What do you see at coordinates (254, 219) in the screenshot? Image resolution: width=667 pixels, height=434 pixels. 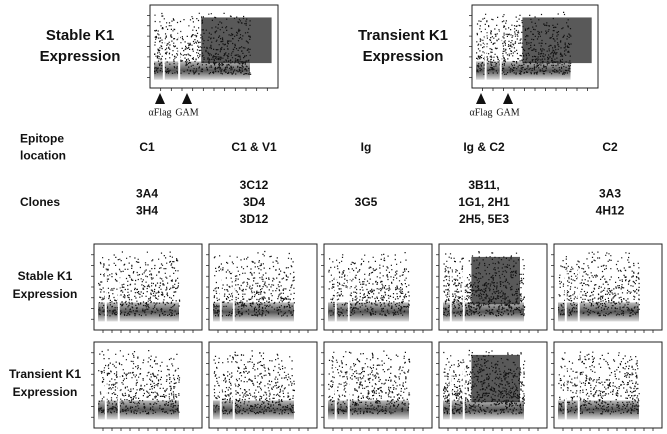 I see `clone: 3D12` at bounding box center [254, 219].